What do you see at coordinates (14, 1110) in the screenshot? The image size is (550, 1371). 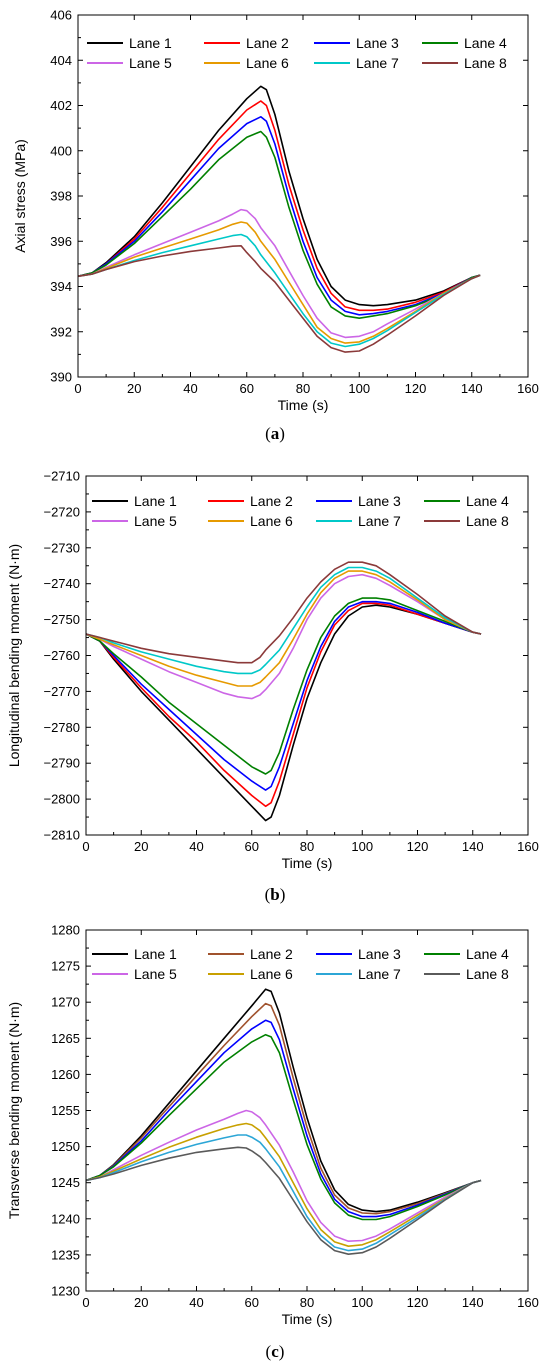 I see `y-axis-label: Transverse bending moment (N·m)` at bounding box center [14, 1110].